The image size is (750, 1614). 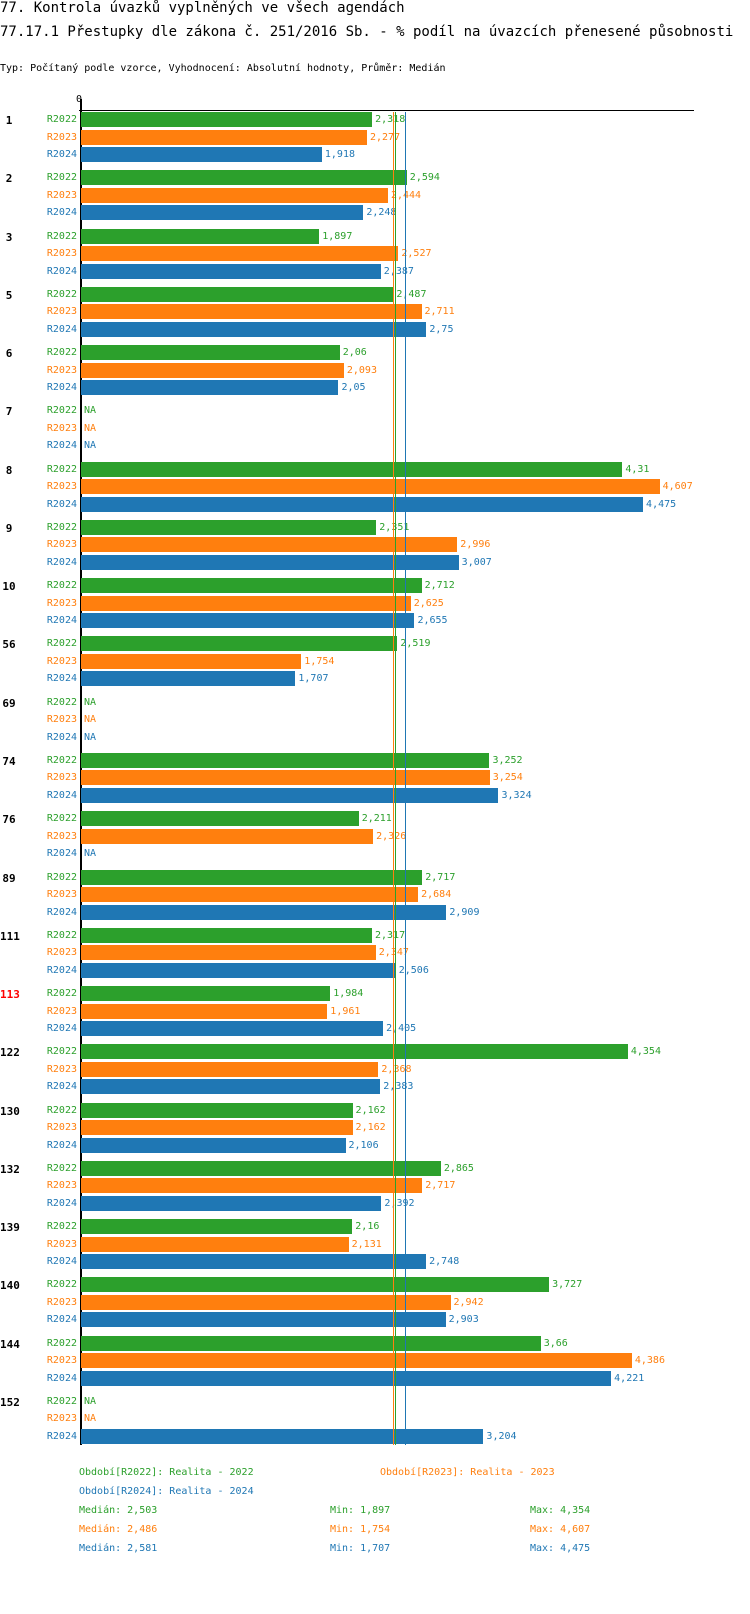 What do you see at coordinates (390, 119) in the screenshot?
I see `value-label: 2,318` at bounding box center [390, 119].